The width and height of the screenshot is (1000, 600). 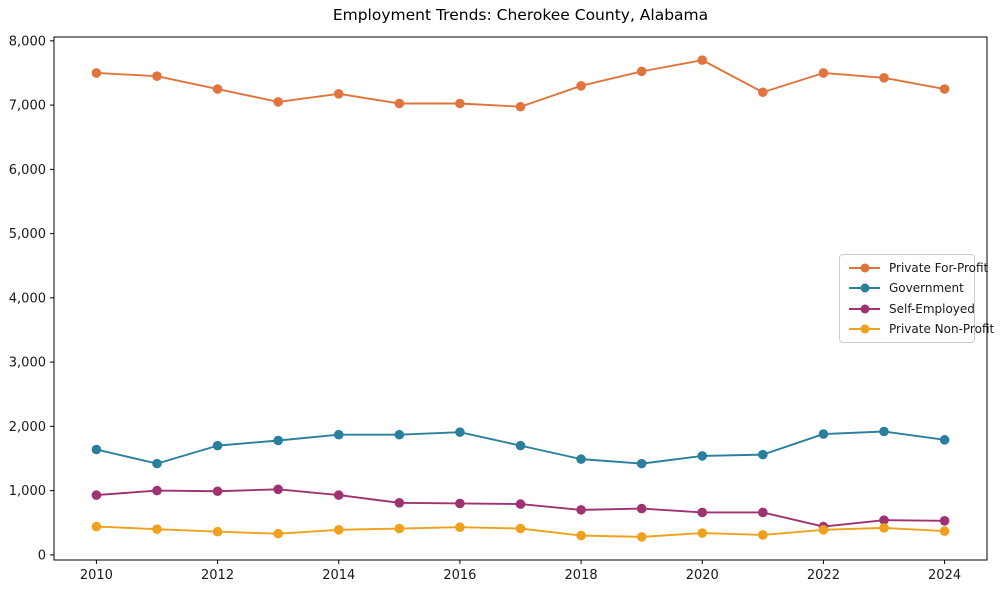 What do you see at coordinates (338, 575) in the screenshot?
I see `x-tick-label: 2014` at bounding box center [338, 575].